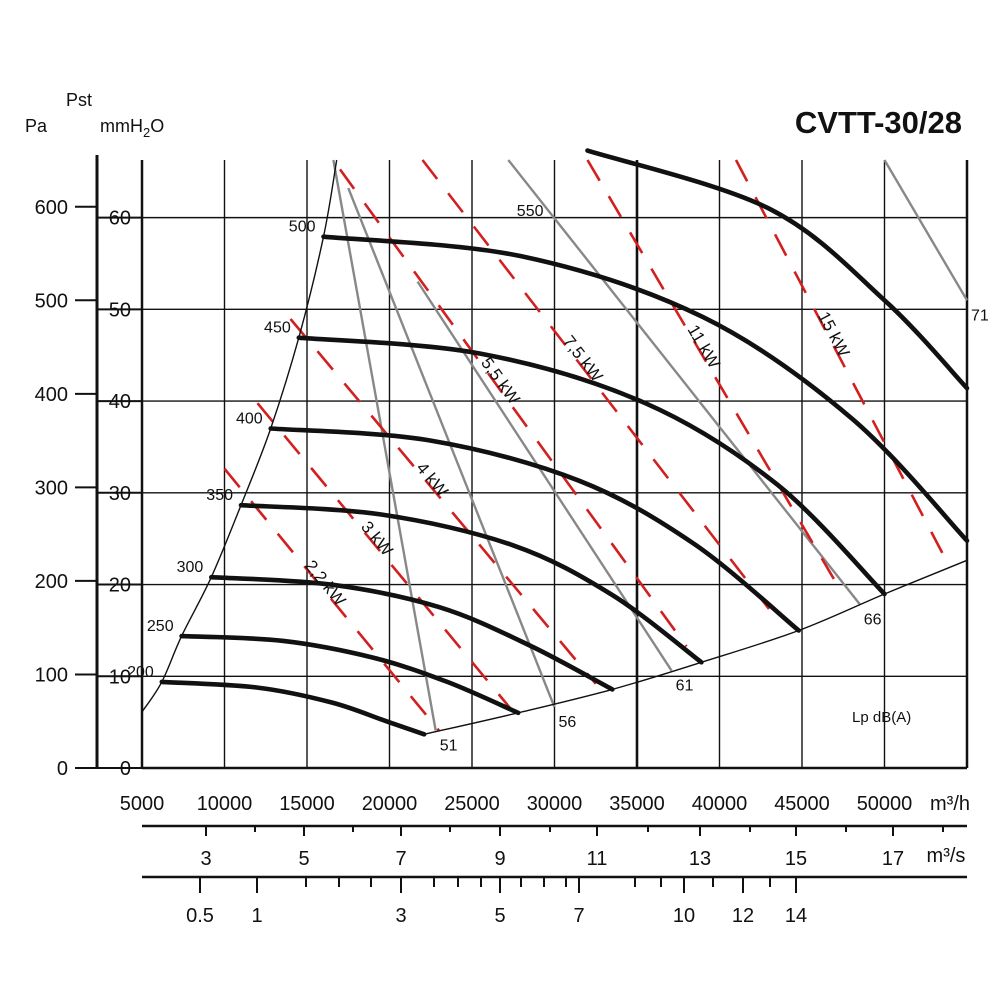 The image size is (1000, 1000). I want to click on m3s-tick-label: 5, so click(303, 859).